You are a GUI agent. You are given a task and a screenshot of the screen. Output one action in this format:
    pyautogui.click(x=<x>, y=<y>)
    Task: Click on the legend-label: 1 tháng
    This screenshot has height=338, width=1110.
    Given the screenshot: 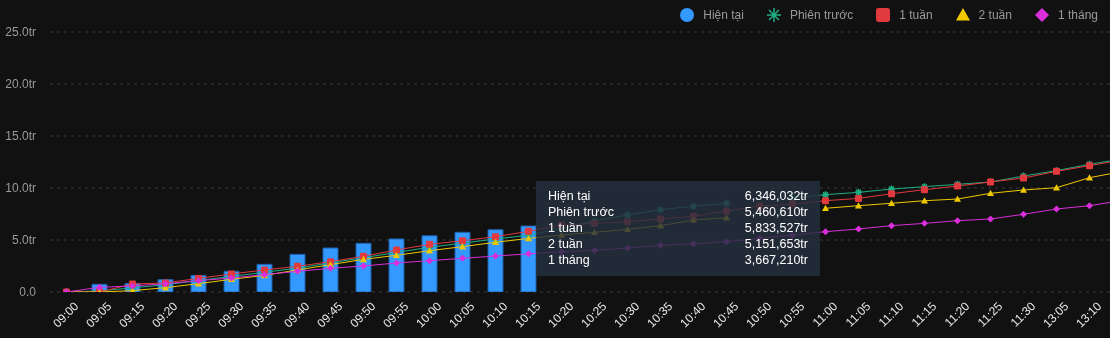 What is the action you would take?
    pyautogui.click(x=1077, y=15)
    